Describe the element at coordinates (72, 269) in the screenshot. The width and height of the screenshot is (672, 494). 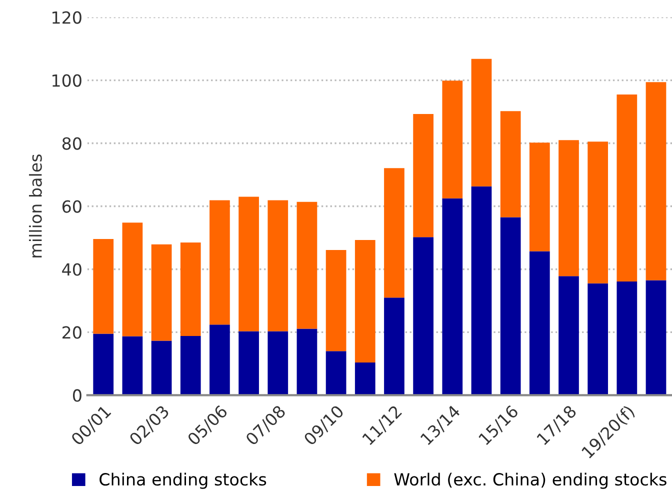
I see `y-tick-label: 40` at that location.